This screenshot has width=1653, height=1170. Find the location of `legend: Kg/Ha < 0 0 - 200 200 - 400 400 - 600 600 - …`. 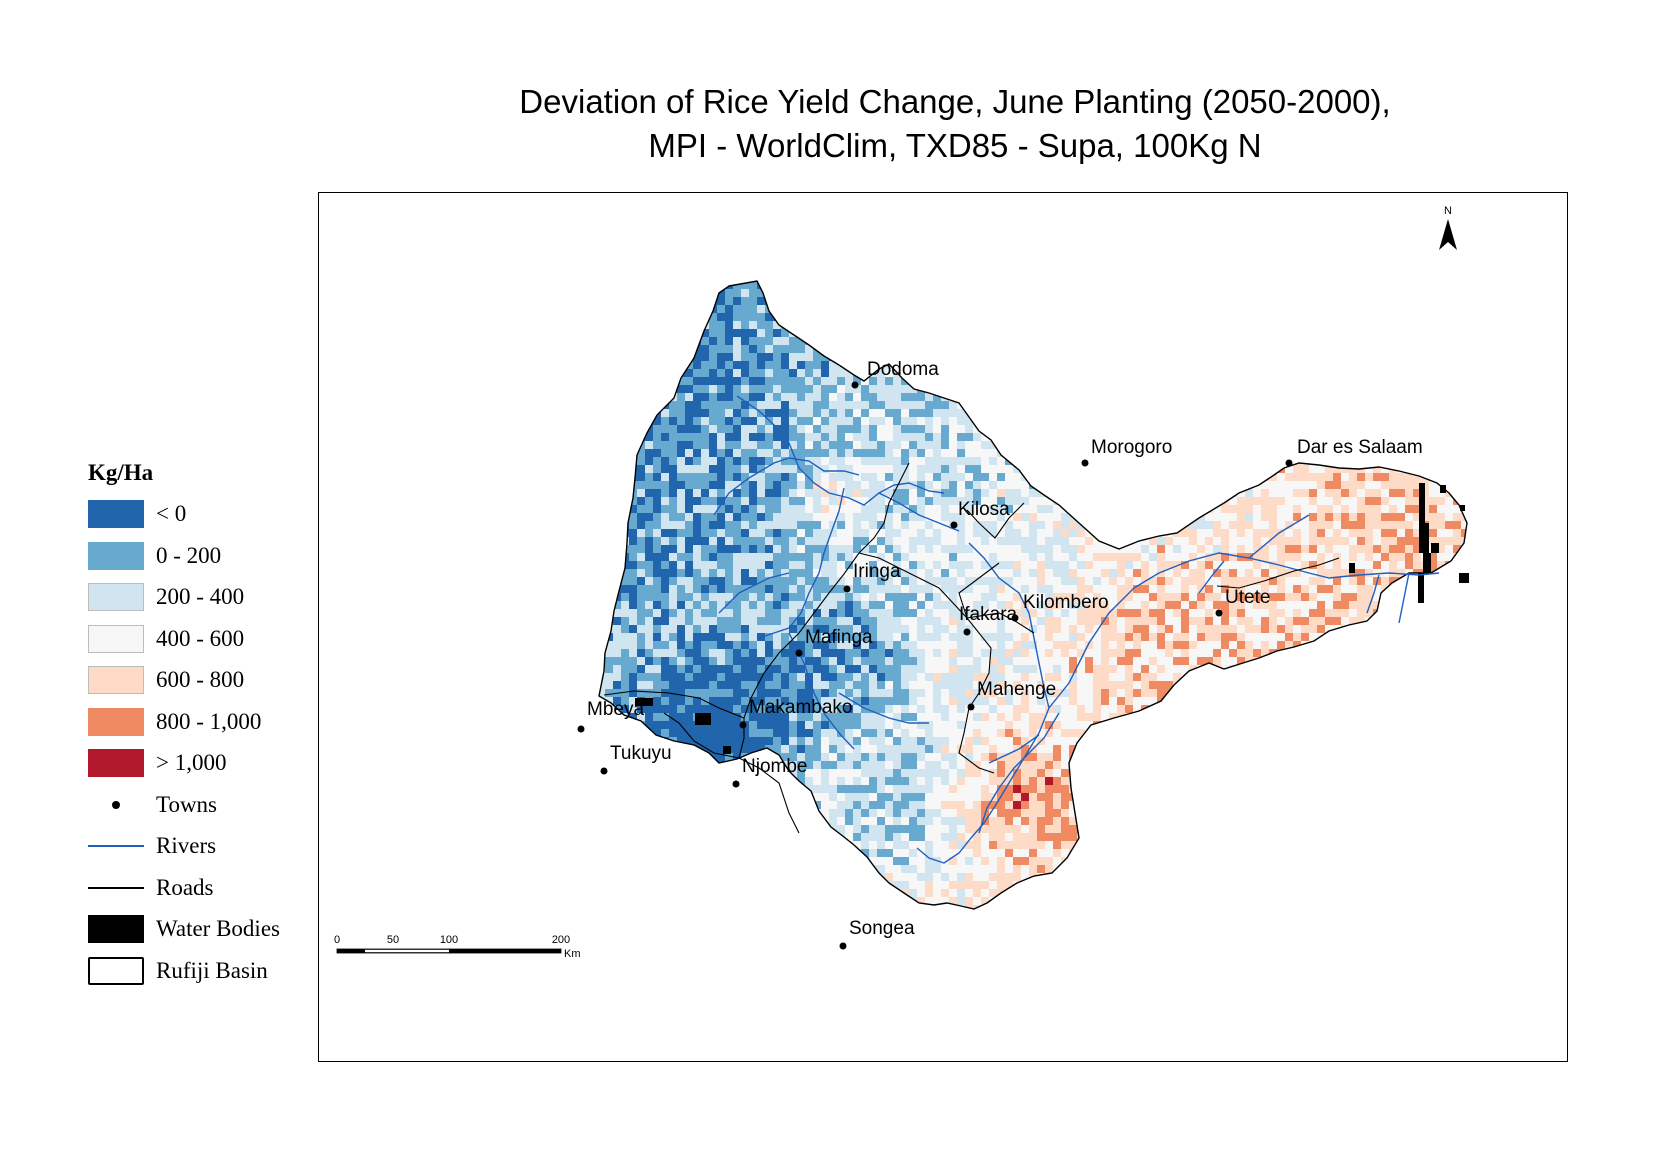

legend: Kg/Ha < 0 0 - 200 200 - 400 400 - 600 600 - … is located at coordinates (203, 730).